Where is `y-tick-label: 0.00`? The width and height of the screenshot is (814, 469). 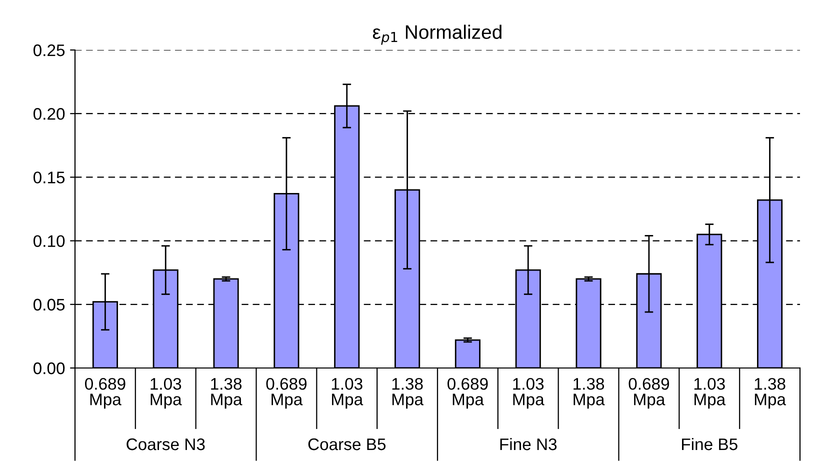 y-tick-label: 0.00 is located at coordinates (49, 368).